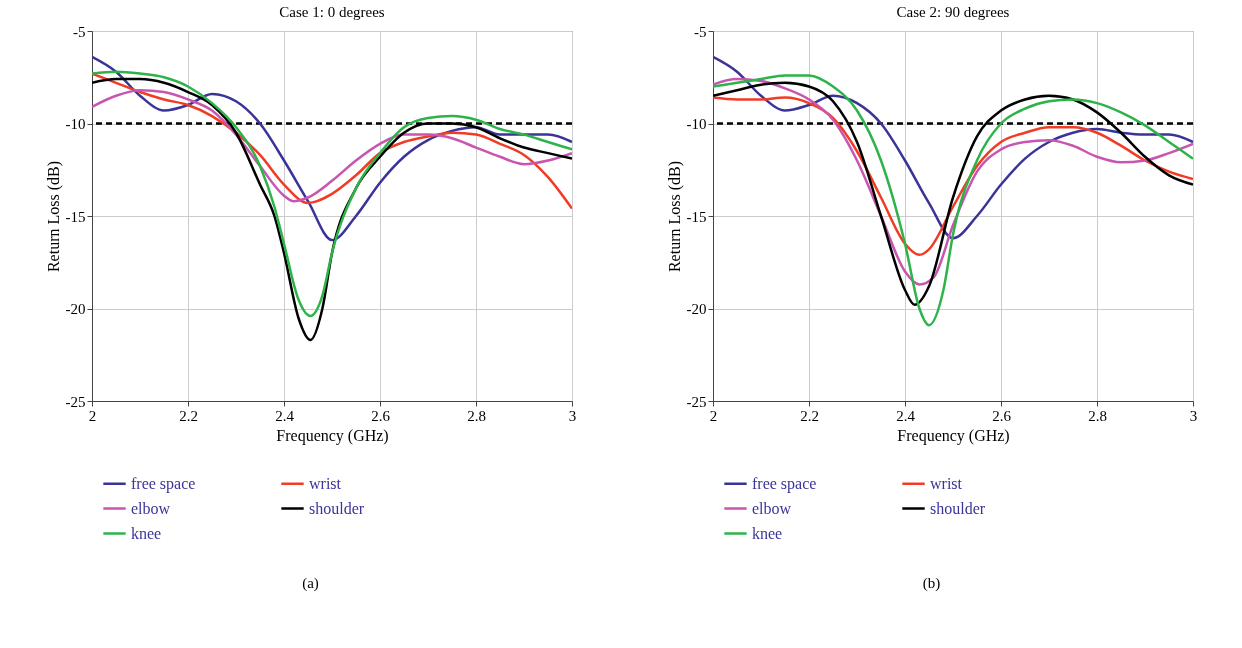  Describe the element at coordinates (931, 583) in the screenshot. I see `text: (b)` at that location.